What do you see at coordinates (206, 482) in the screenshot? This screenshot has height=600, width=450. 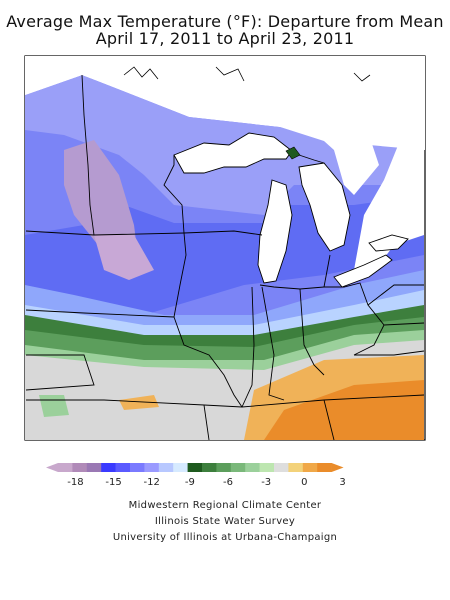 I see `legend-ticks: -18 -15 -12 -9 -6 -3 0 3` at bounding box center [206, 482].